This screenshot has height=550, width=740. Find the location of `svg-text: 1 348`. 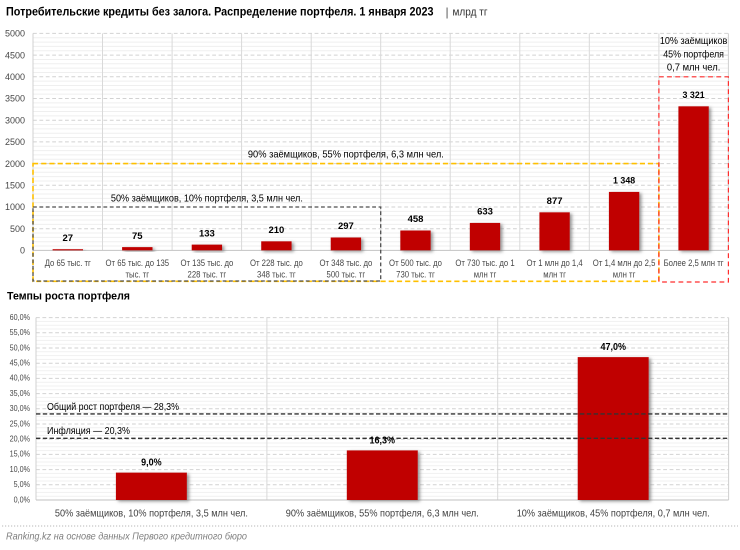

svg-text: 1 348 is located at coordinates (624, 181).